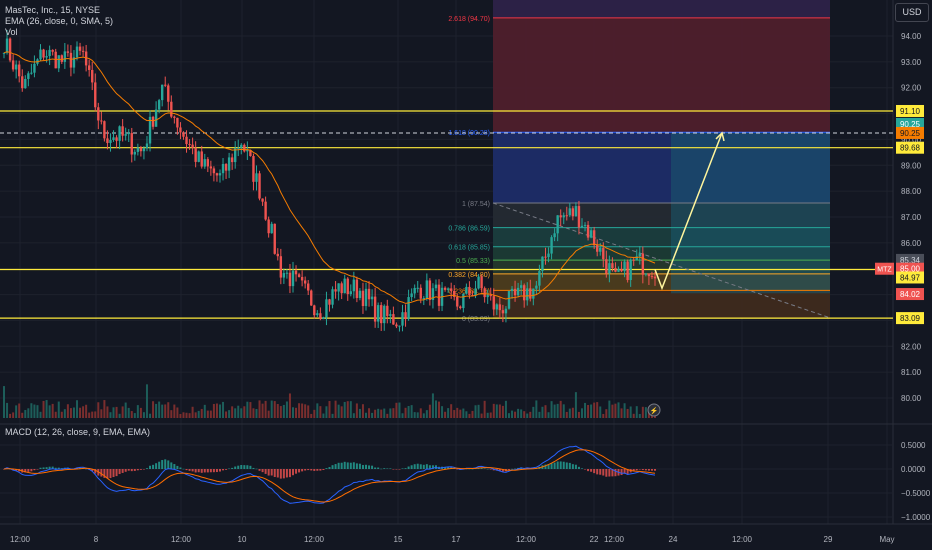  I want to click on currency-button: USD, so click(912, 12).